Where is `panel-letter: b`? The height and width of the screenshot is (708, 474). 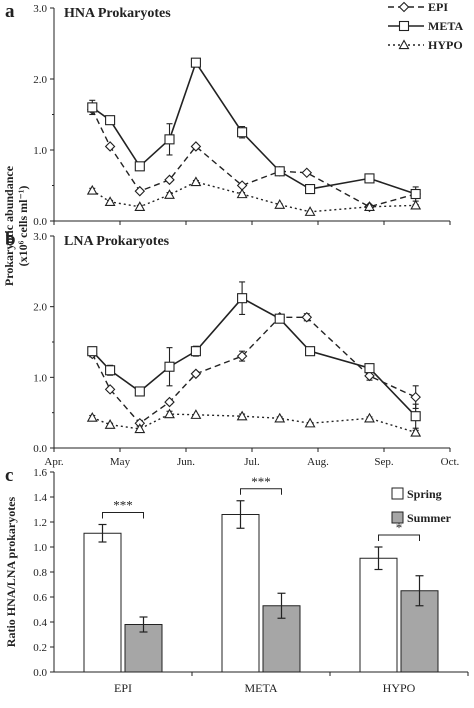 panel-letter: b is located at coordinates (10, 239).